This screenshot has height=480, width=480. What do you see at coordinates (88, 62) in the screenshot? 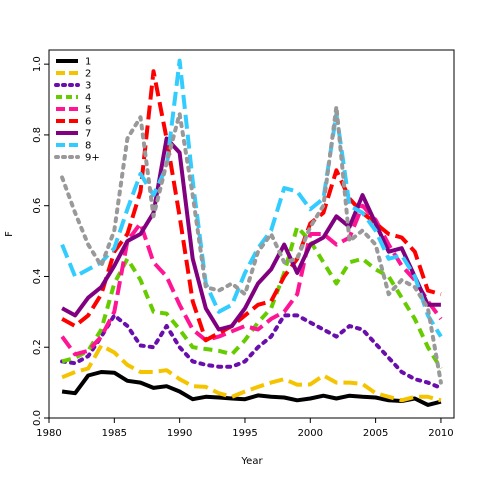
I see `legend-label: 1` at bounding box center [88, 62].